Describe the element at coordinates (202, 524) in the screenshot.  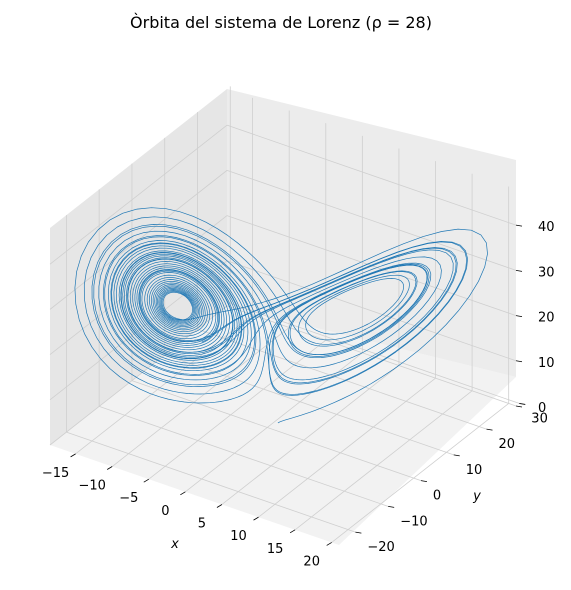
I see `tick-label: 5` at that location.